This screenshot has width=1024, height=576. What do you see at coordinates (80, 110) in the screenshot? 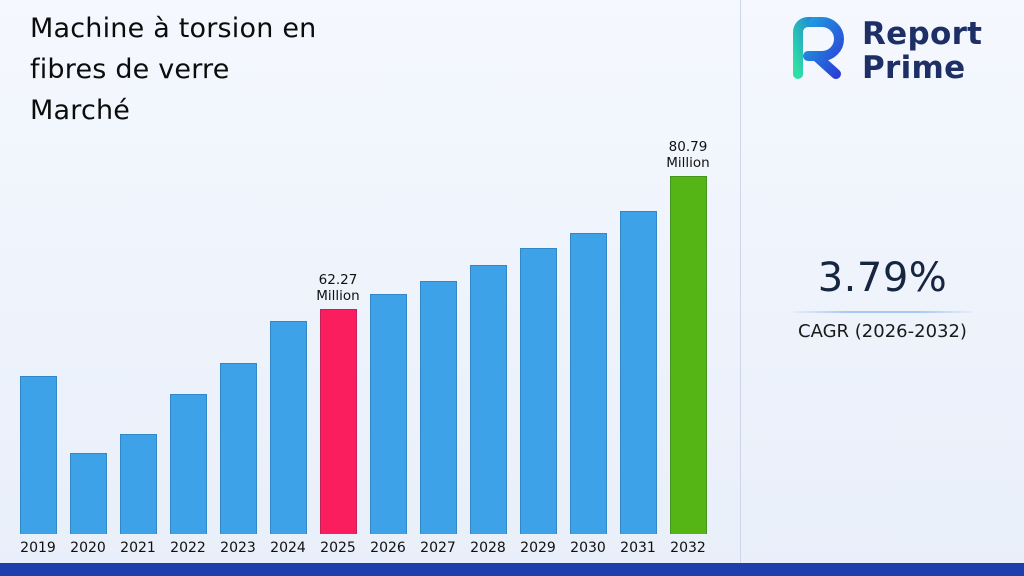
I see `page-title-line: Marché` at bounding box center [80, 110].